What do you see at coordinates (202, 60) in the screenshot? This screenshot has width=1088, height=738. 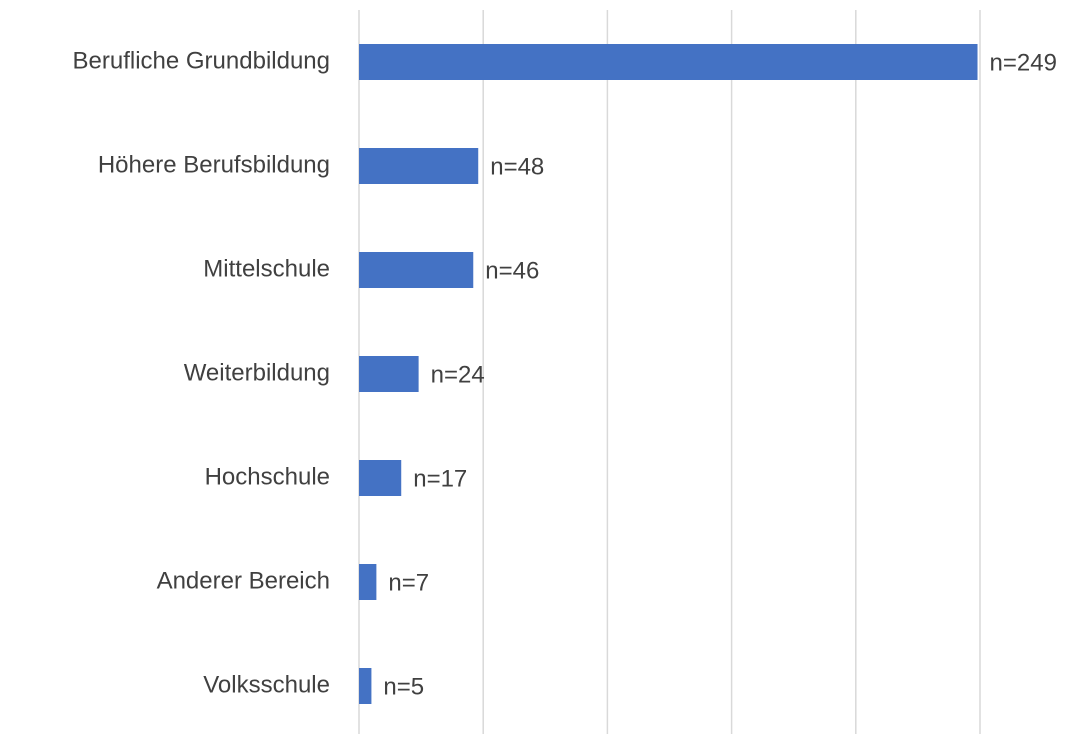 I see `category-label: Berufliche Grundbildung` at bounding box center [202, 60].